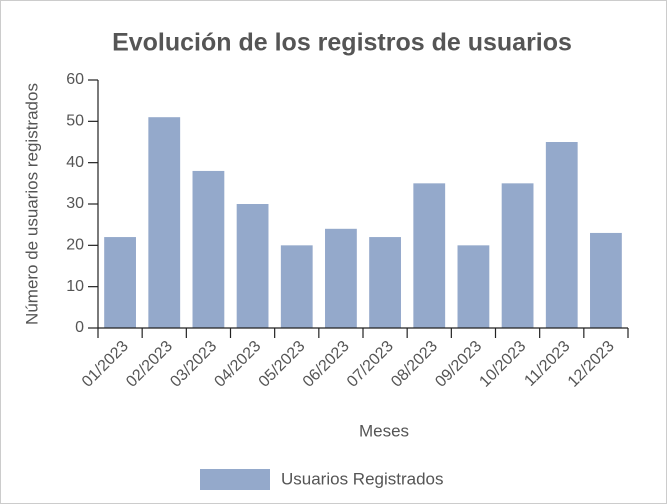 The height and width of the screenshot is (504, 667). I want to click on y-tick-label: 30, so click(75, 203).